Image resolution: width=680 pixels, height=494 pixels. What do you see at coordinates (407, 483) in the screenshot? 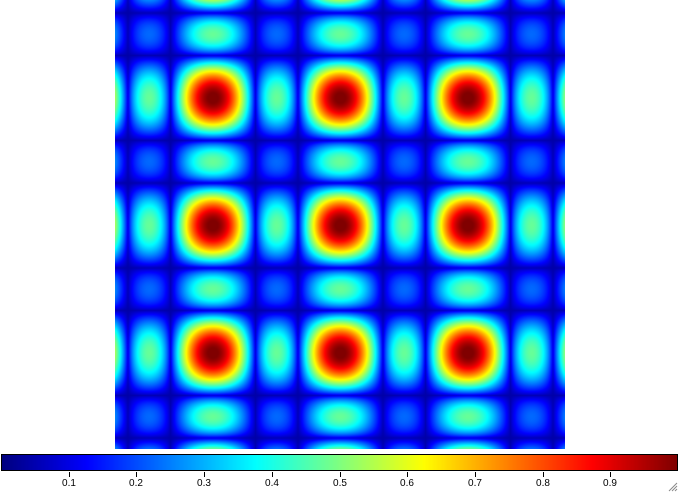
I see `colorbar-tick-label: 0.6` at bounding box center [407, 483].